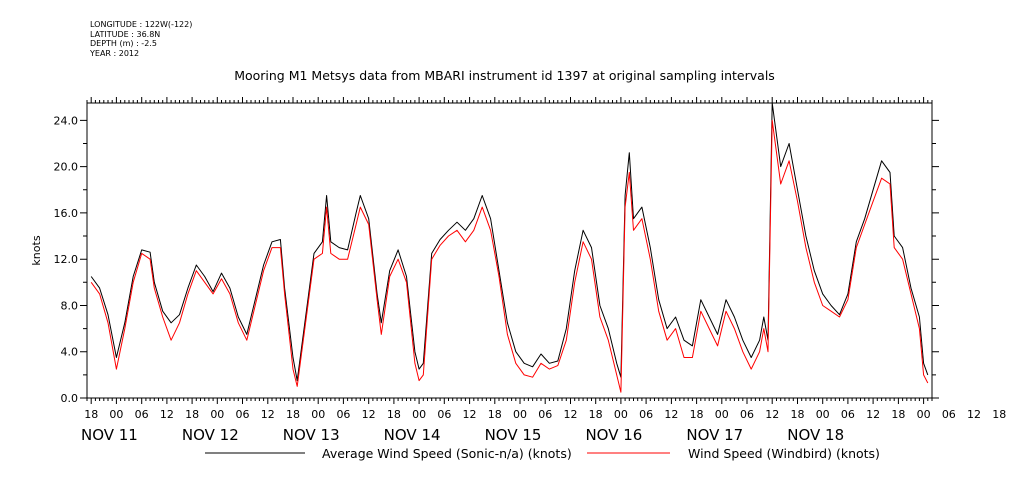 The height and width of the screenshot is (504, 1009). I want to click on y-axis-label: knots, so click(36, 250).